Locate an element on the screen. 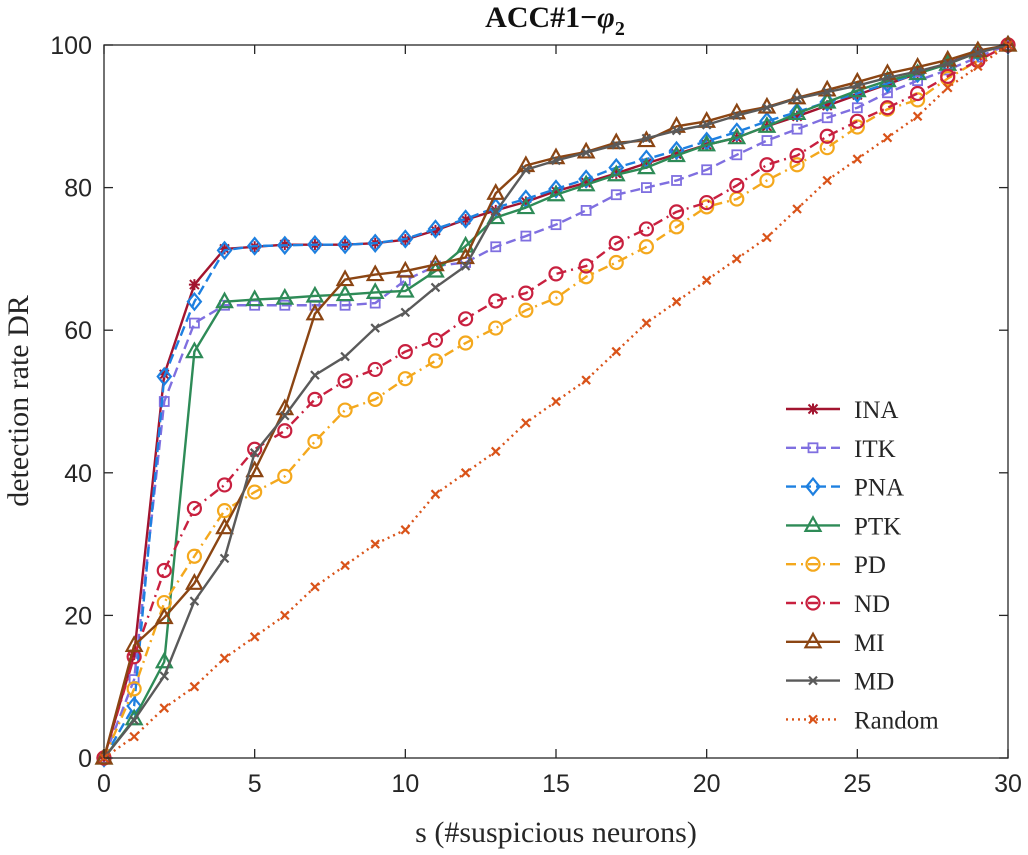 The image size is (1028, 855). legend-marker-ina is located at coordinates (813, 409).